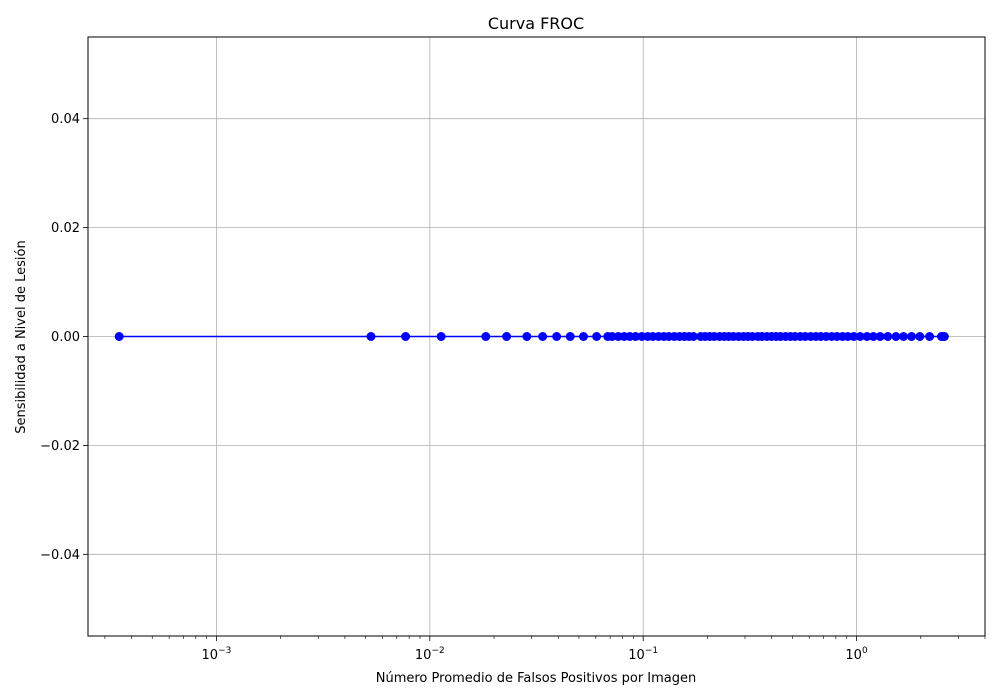 Image resolution: width=1000 pixels, height=700 pixels. I want to click on chart-title: Curva FROC, so click(536, 23).